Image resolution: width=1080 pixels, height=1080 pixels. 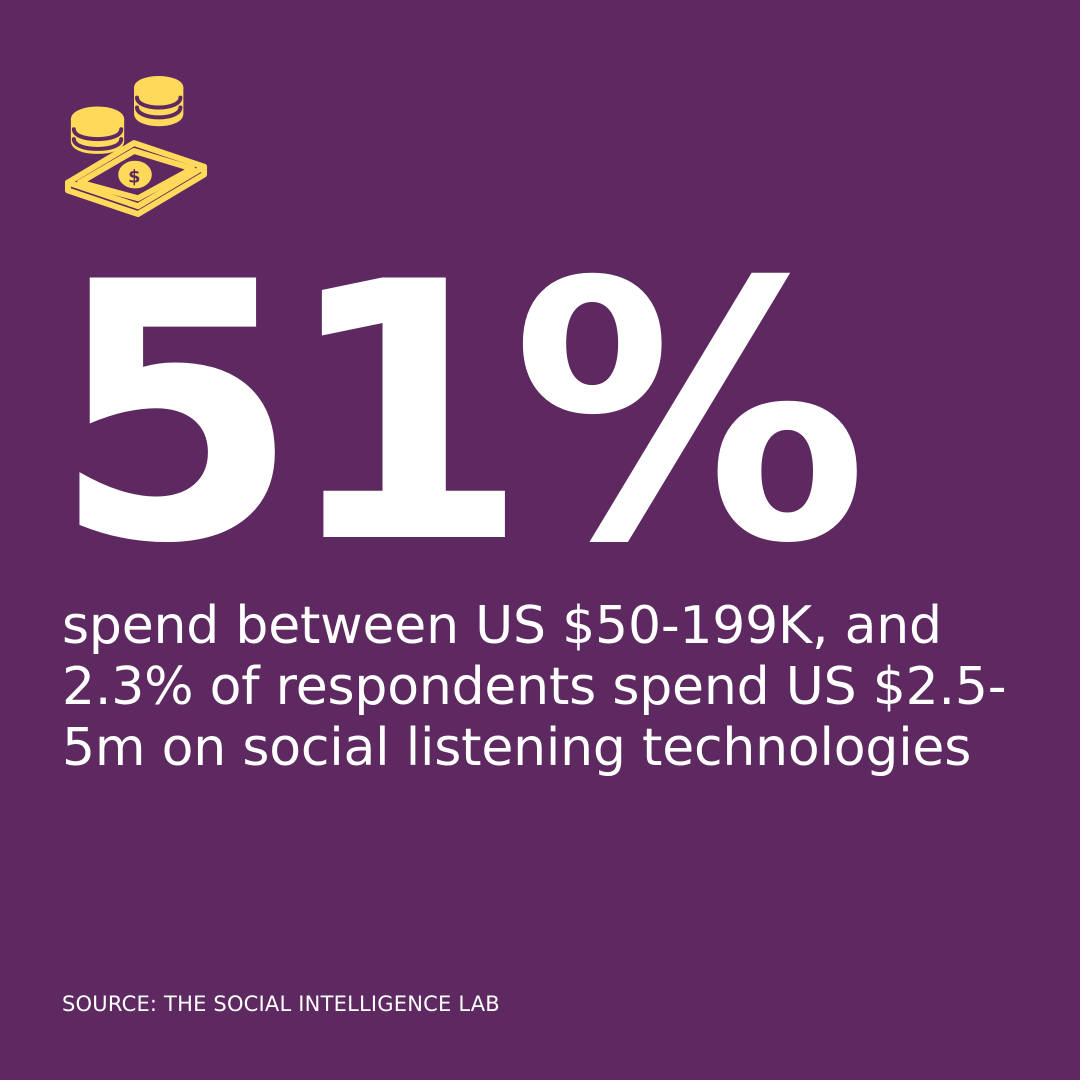 What do you see at coordinates (281, 1004) in the screenshot?
I see `source-attribution: SOURCE: THE SOCIAL INTELLIGENCE LAB` at bounding box center [281, 1004].